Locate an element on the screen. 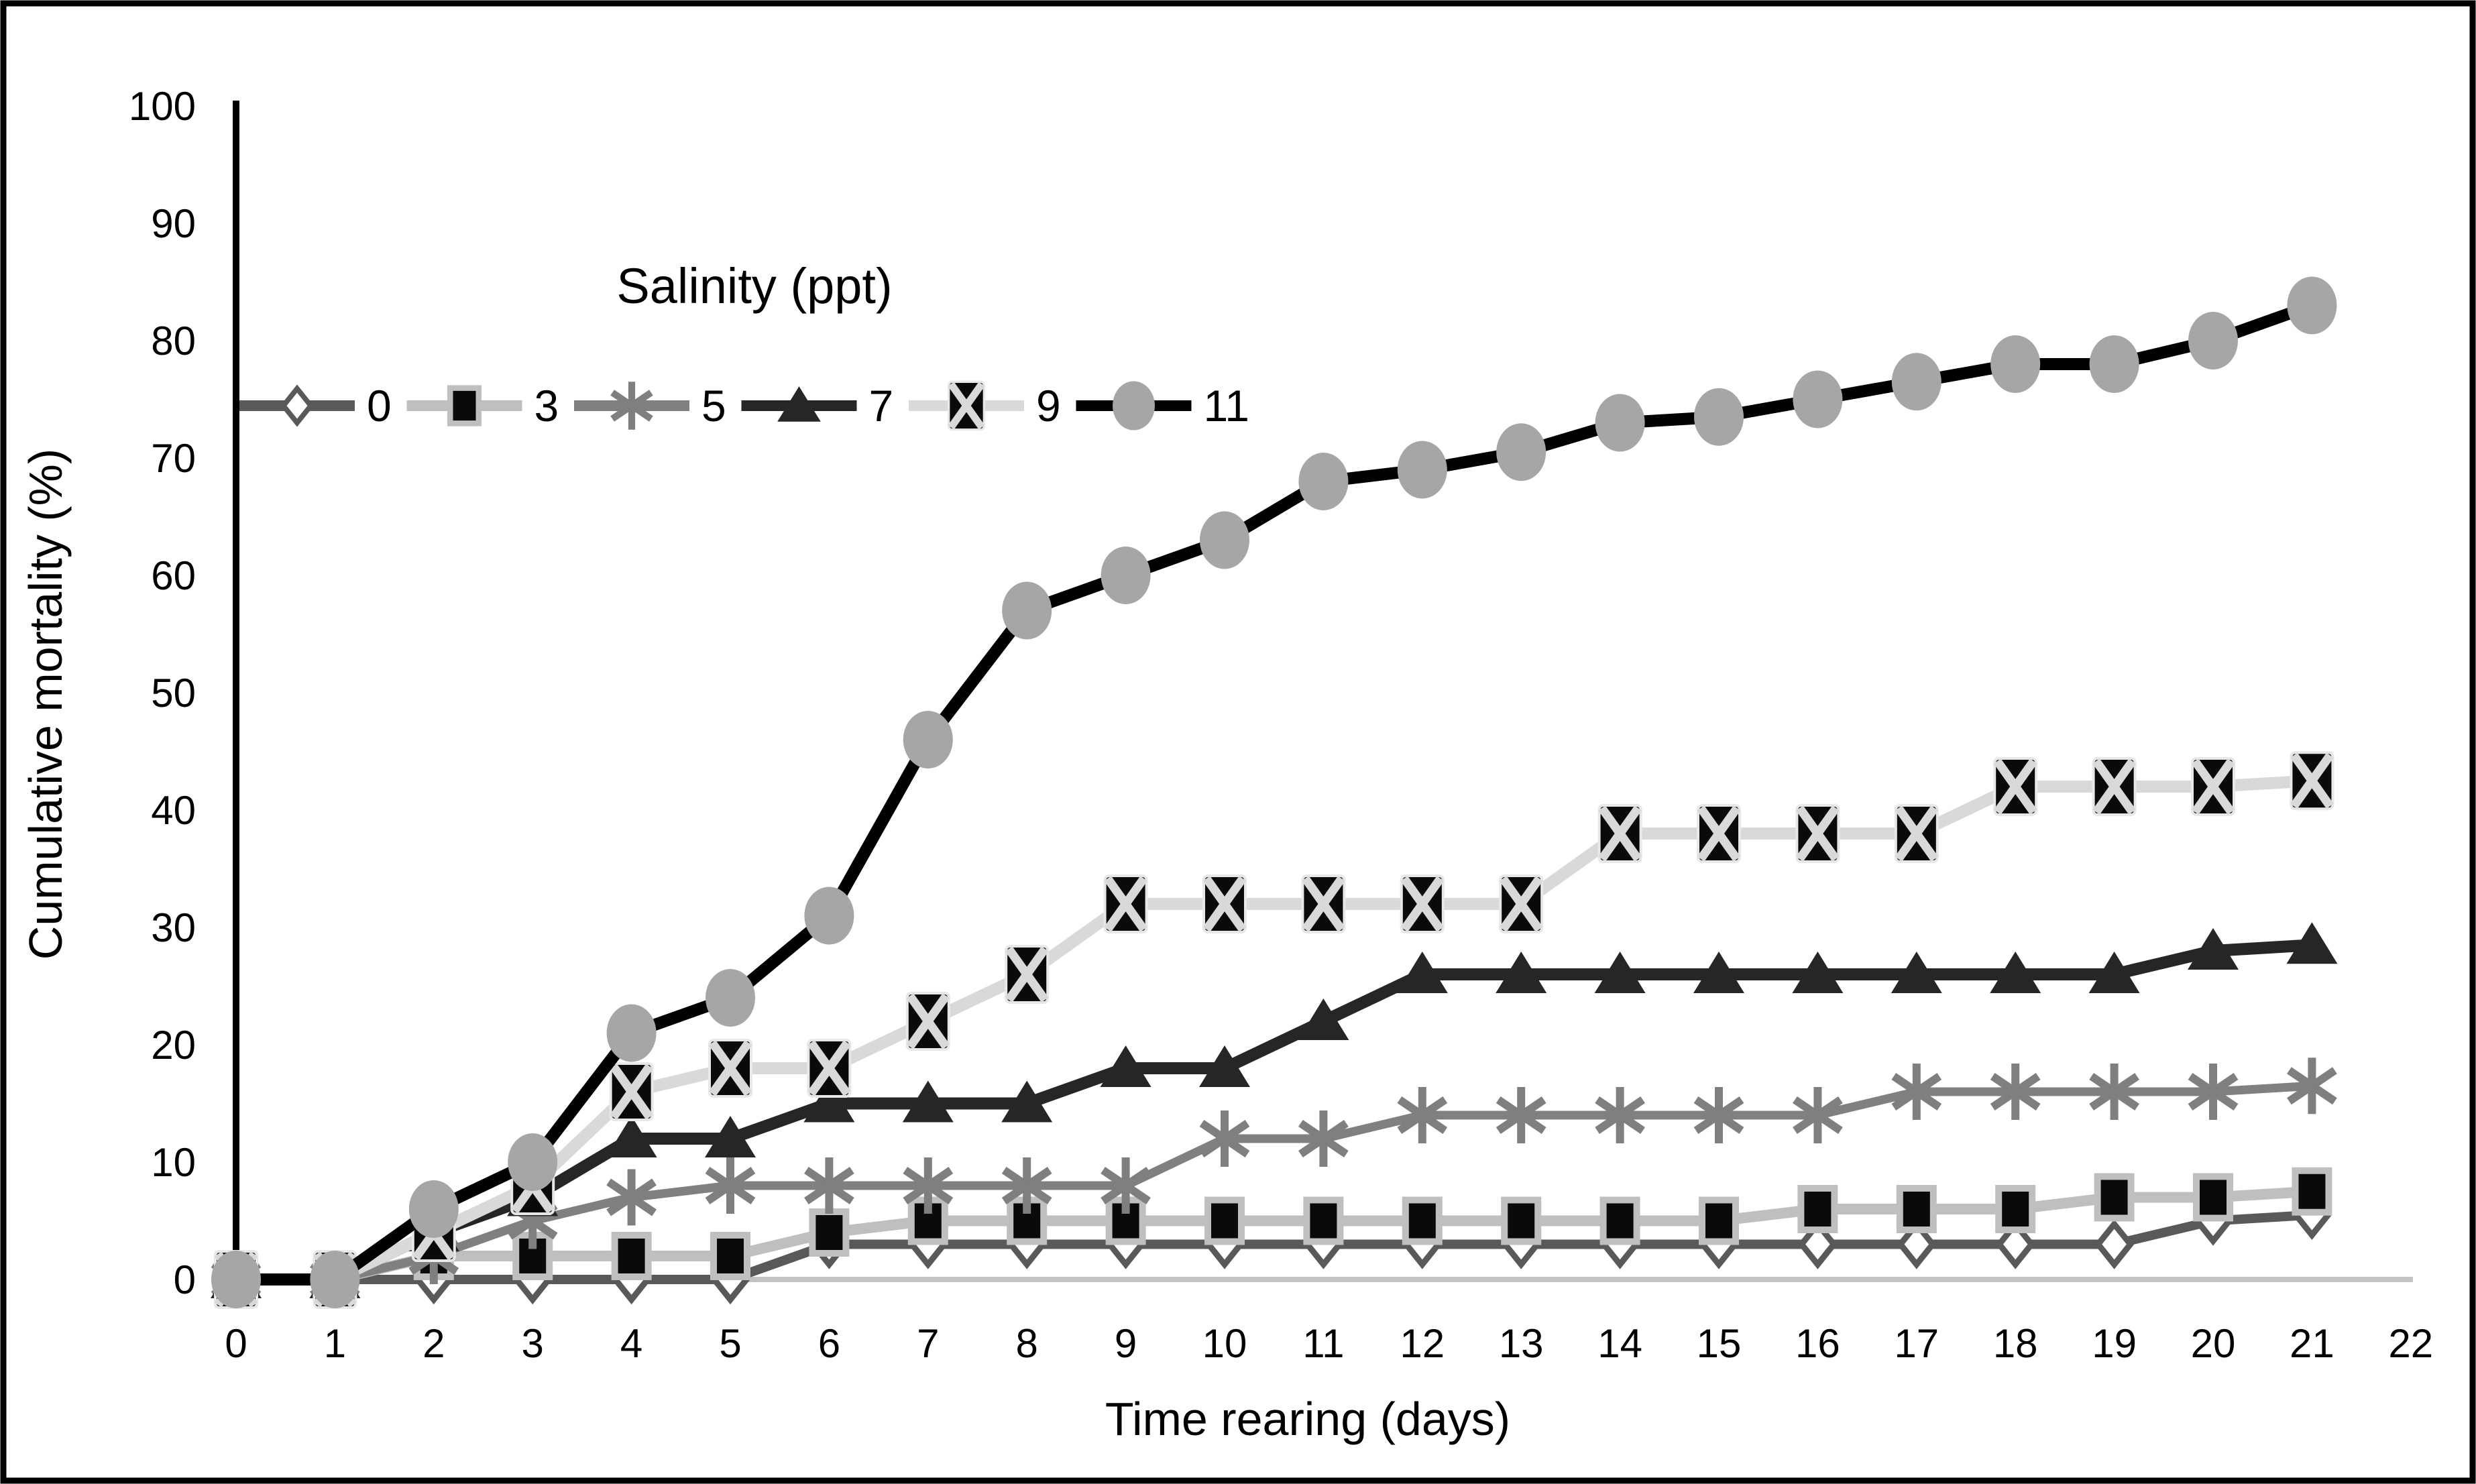 Image resolution: width=2476 pixels, height=1484 pixels. legend-item-5: 5 is located at coordinates (650, 406).